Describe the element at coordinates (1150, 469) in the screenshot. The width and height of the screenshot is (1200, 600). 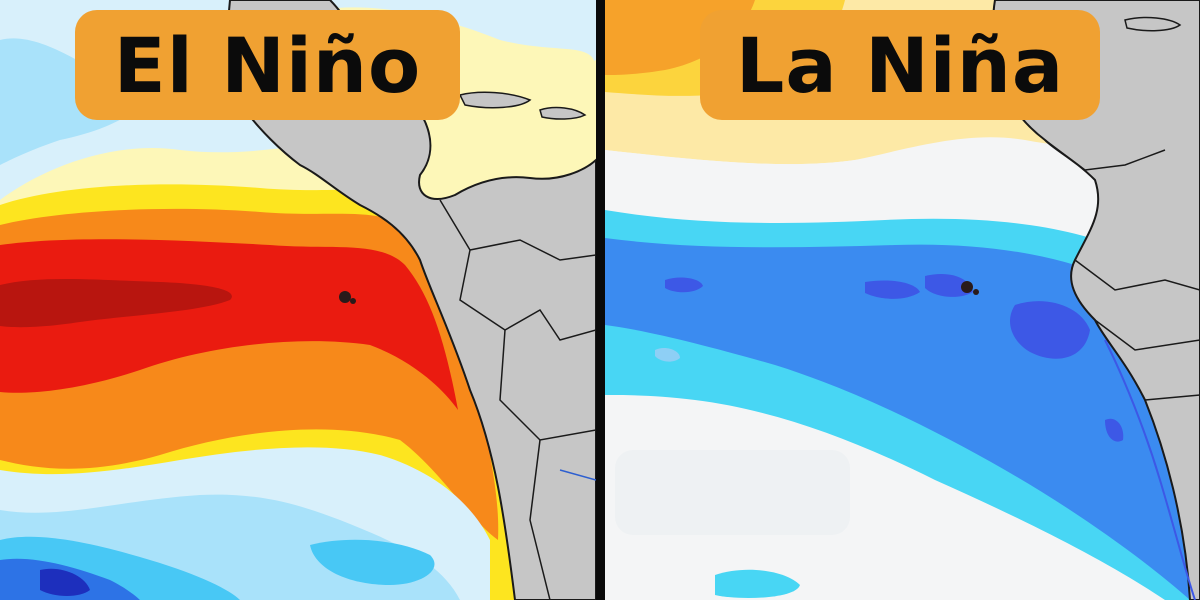
I see `coastal-current-line` at that location.